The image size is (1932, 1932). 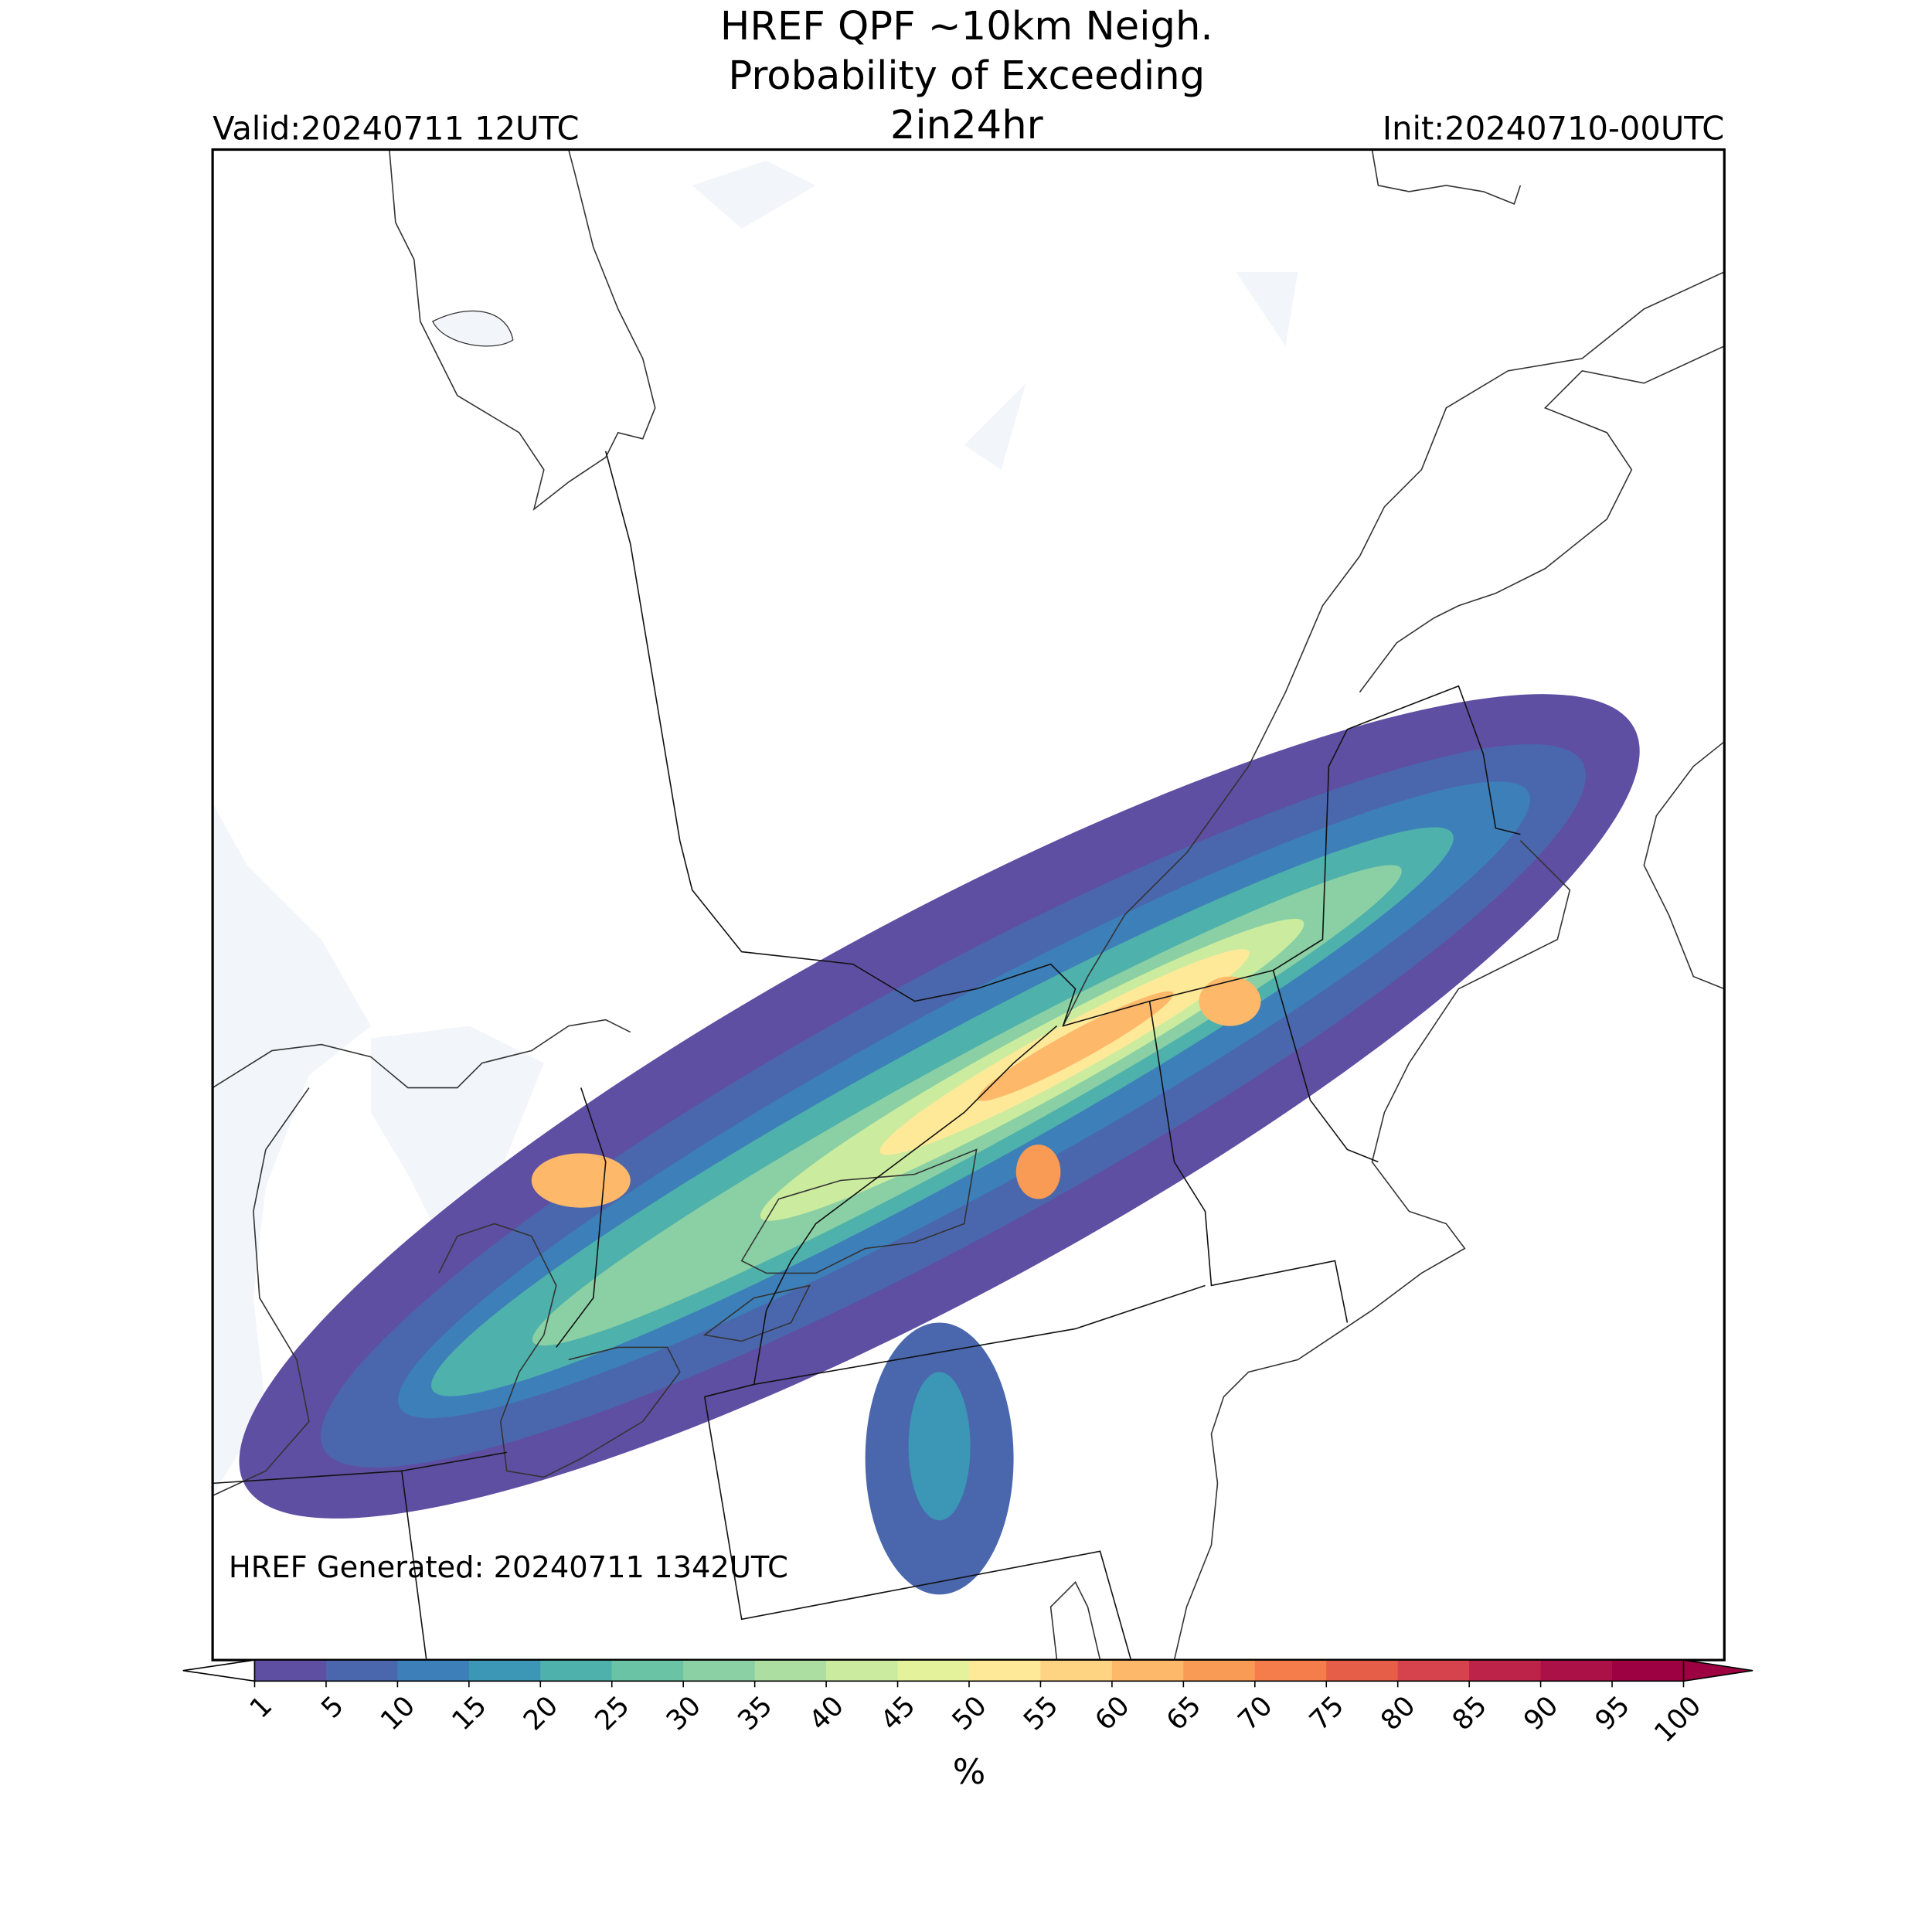 What do you see at coordinates (970, 1771) in the screenshot?
I see `colorbar-label: %` at bounding box center [970, 1771].